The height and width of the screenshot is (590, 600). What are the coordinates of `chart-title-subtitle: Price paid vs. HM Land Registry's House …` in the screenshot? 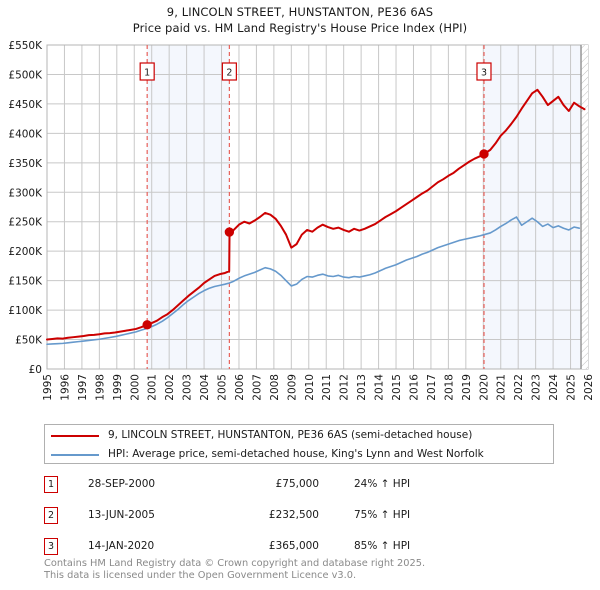 It's located at (300, 28).